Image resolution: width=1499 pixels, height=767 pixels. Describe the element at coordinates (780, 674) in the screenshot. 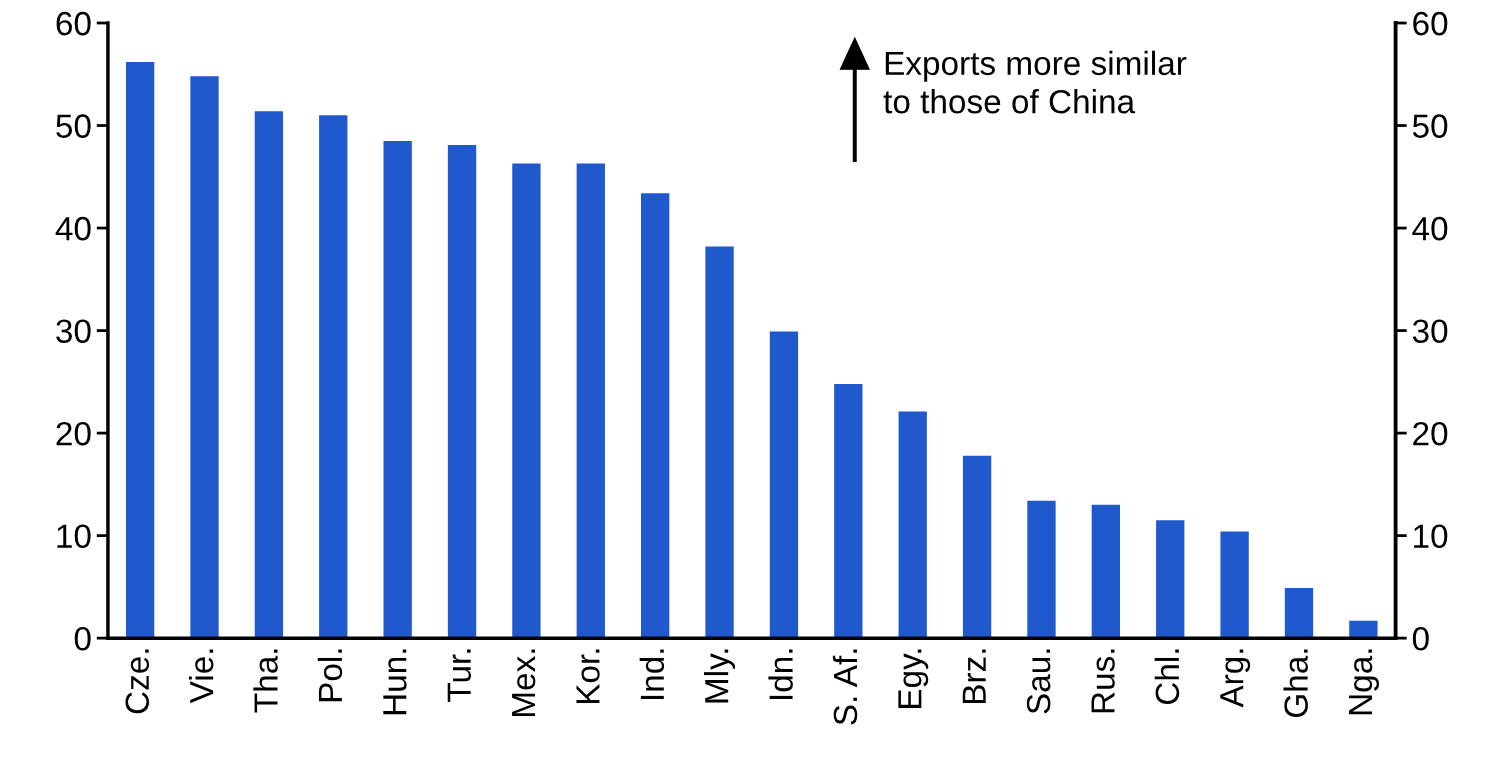

I see `x-tick-label: Idn.` at that location.